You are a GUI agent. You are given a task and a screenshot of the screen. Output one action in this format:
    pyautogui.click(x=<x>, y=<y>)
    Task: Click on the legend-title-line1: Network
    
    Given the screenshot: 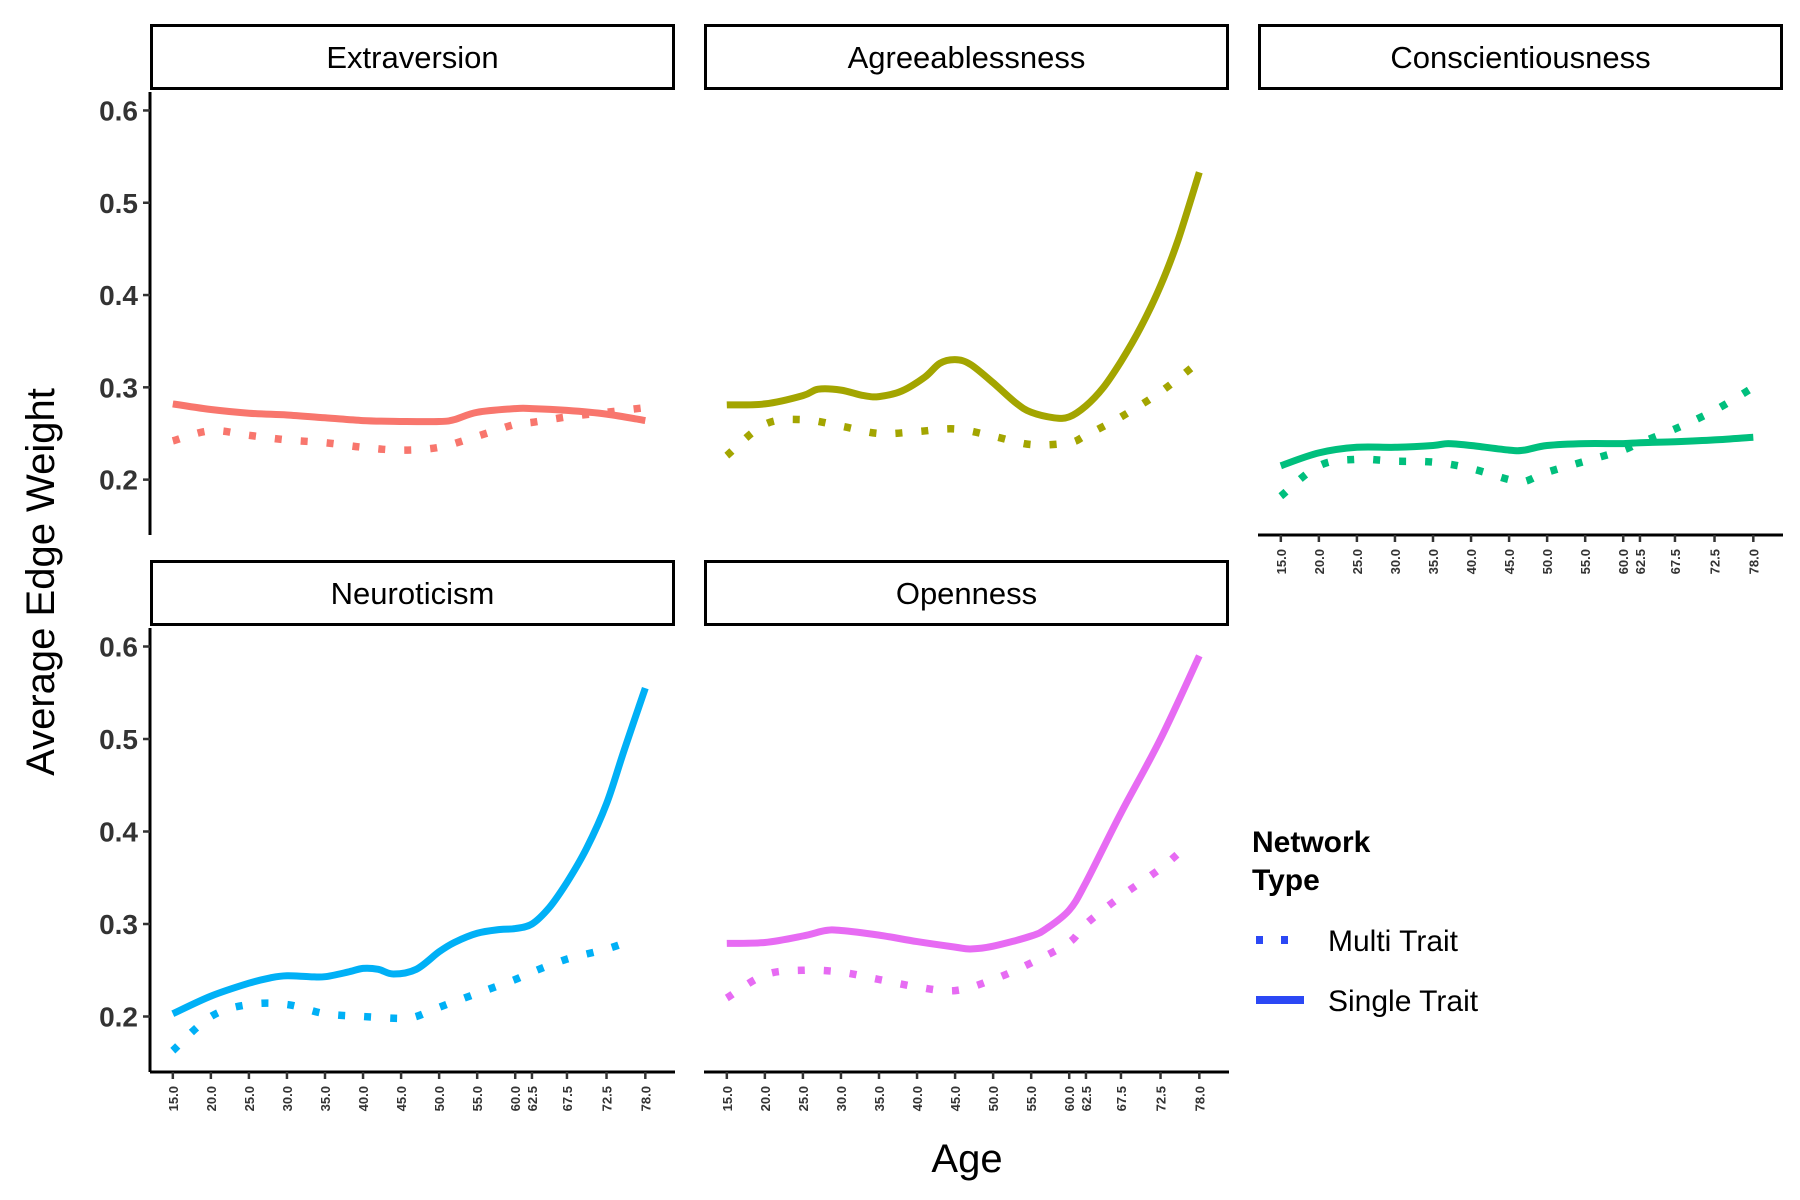 What is the action you would take?
    pyautogui.click(x=1311, y=842)
    